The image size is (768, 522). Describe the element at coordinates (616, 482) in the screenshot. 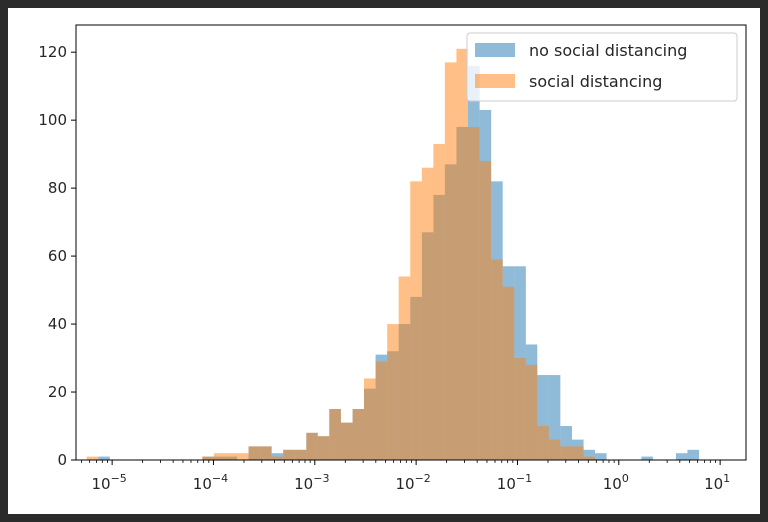

I see `x-tick-label: 10⁰` at that location.